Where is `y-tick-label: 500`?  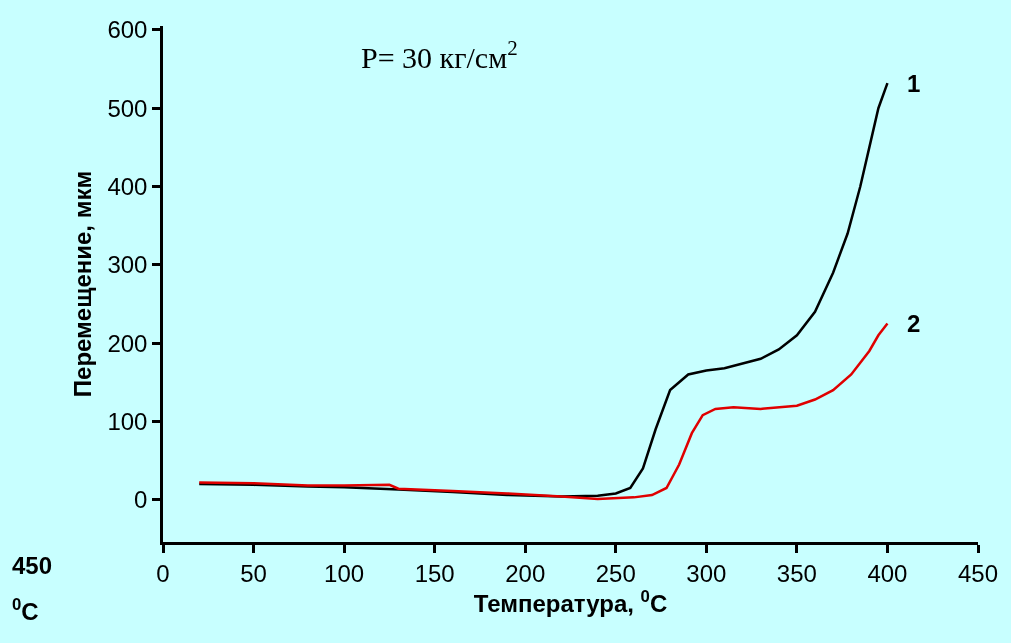 y-tick-label: 500 is located at coordinates (127, 108).